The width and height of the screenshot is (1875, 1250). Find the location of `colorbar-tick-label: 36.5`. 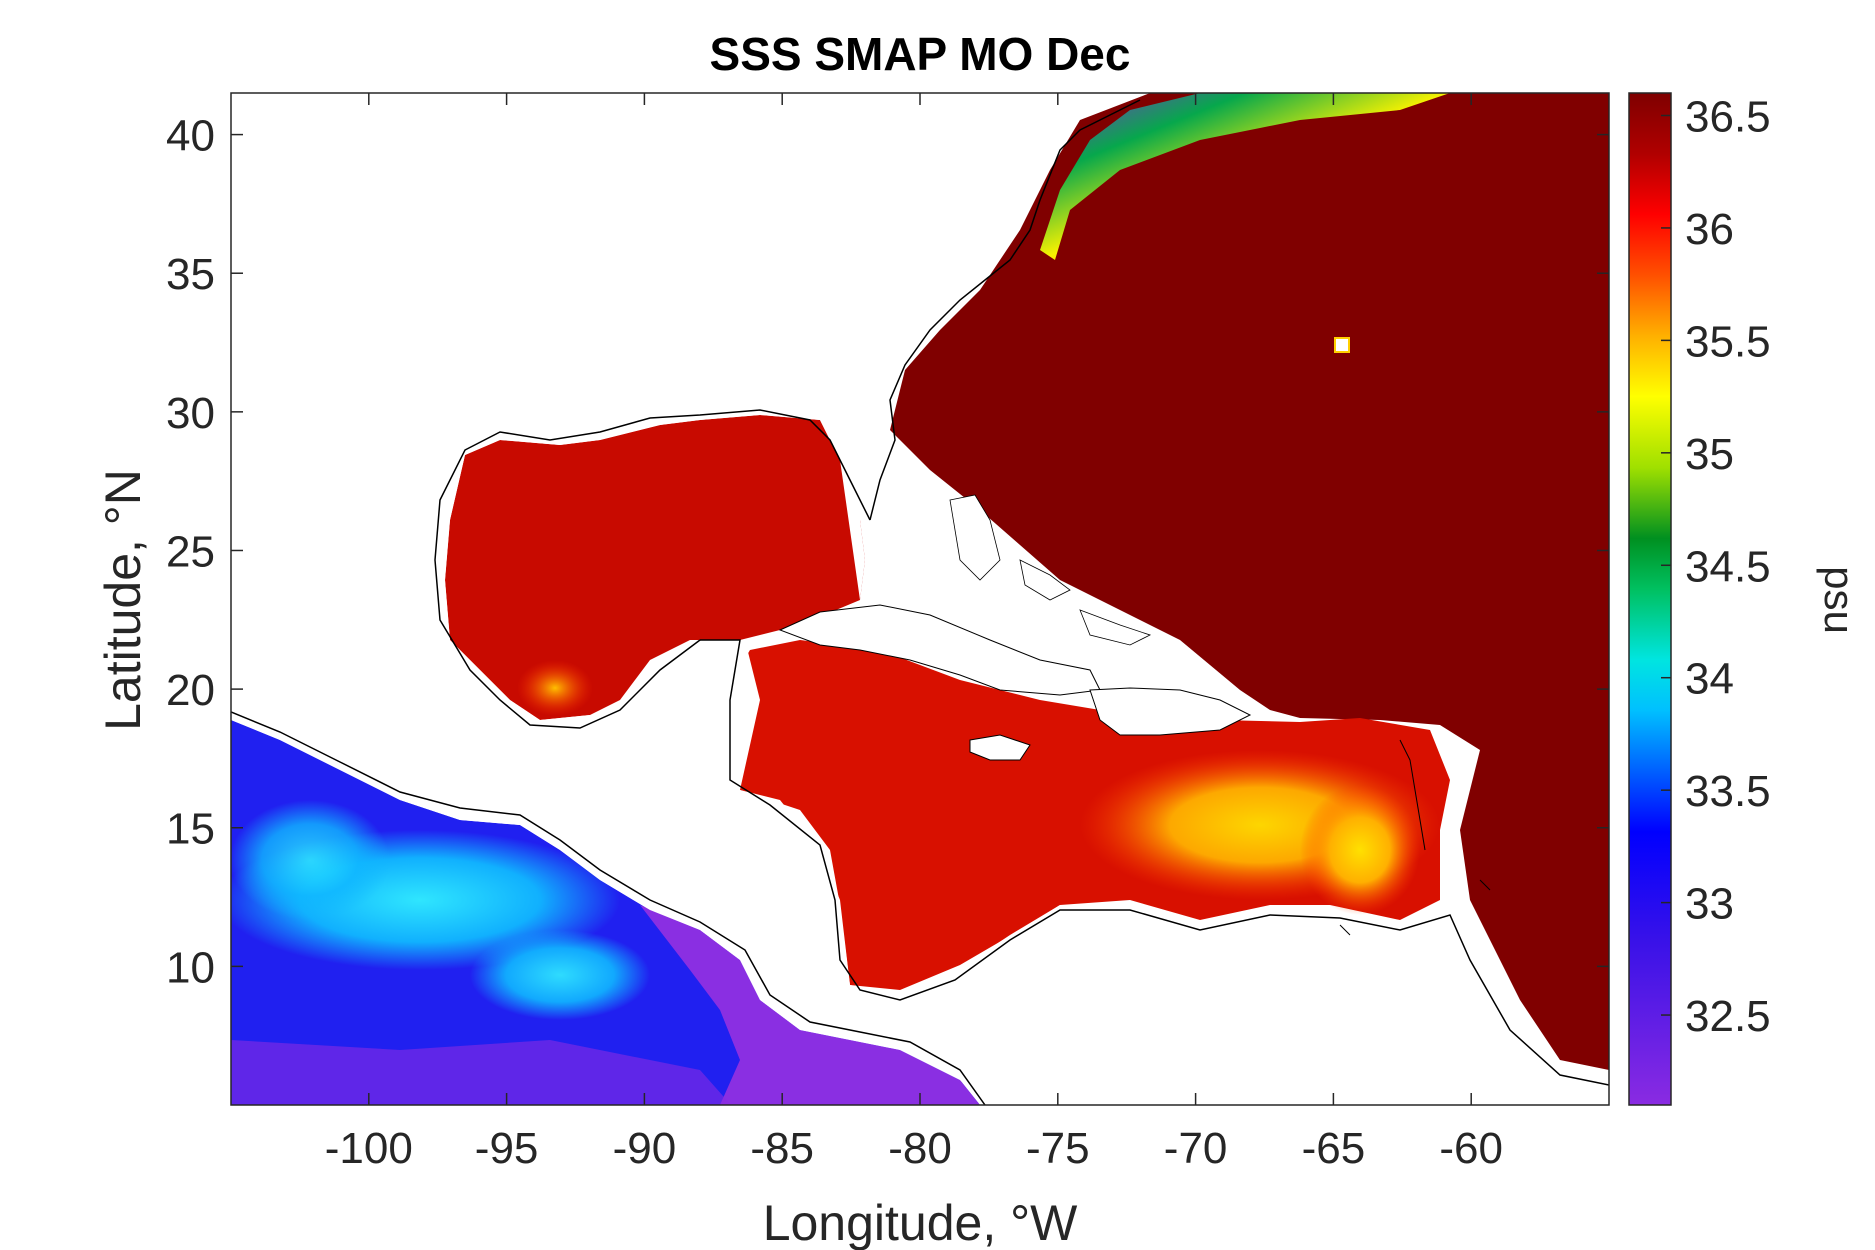

colorbar-tick-label: 36.5 is located at coordinates (1728, 116).